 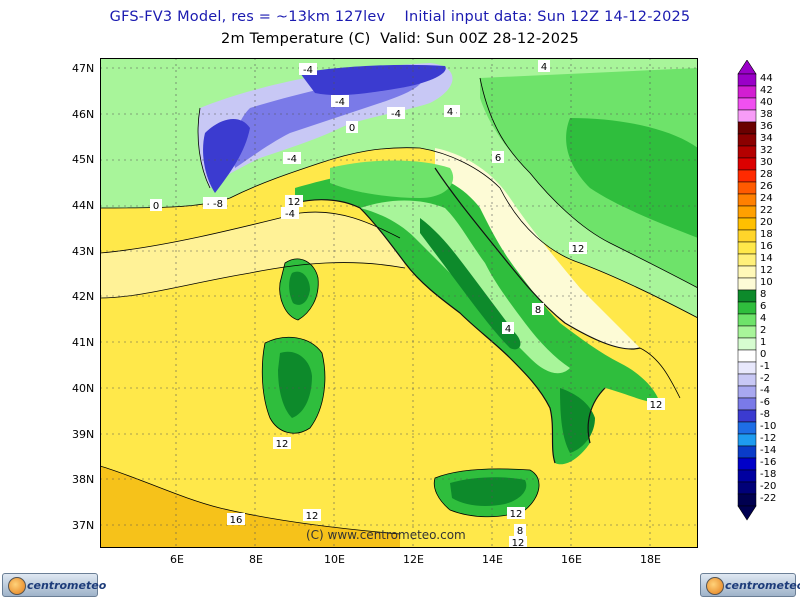 What do you see at coordinates (768, 450) in the screenshot?
I see `legend-label: -14` at bounding box center [768, 450].